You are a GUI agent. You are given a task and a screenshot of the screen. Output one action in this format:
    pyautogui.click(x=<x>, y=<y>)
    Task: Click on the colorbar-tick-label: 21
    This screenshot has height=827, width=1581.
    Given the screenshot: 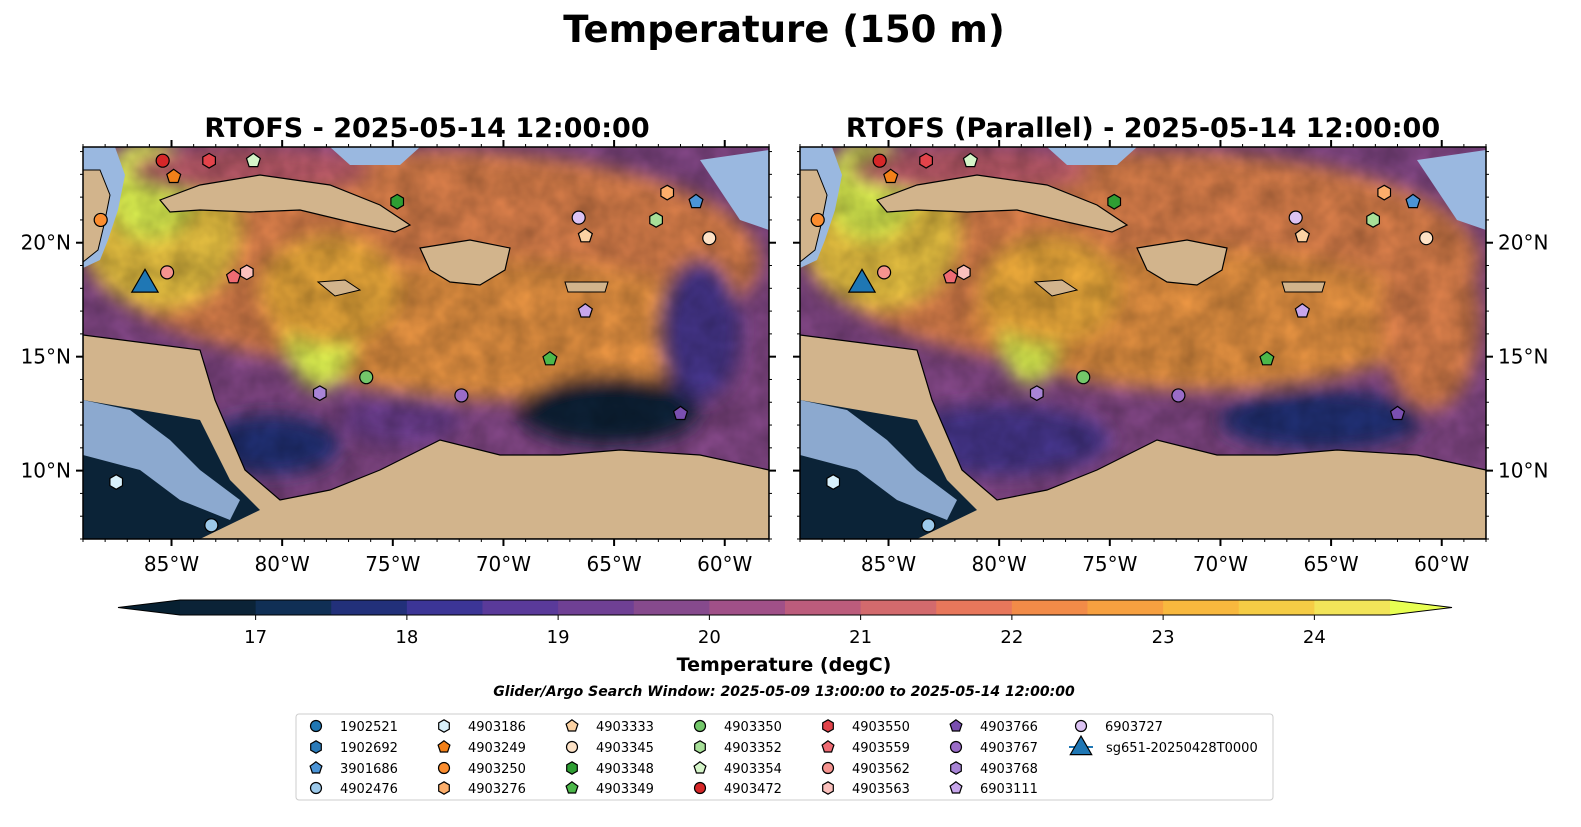 What is the action you would take?
    pyautogui.click(x=860, y=637)
    